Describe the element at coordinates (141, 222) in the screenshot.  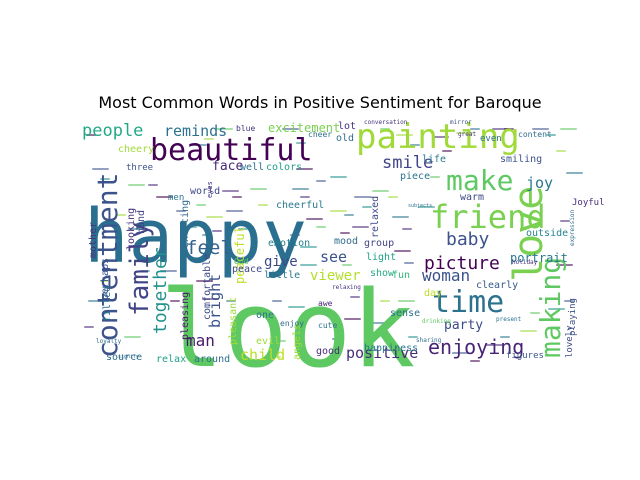
I see `word-hand: hand` at that location.